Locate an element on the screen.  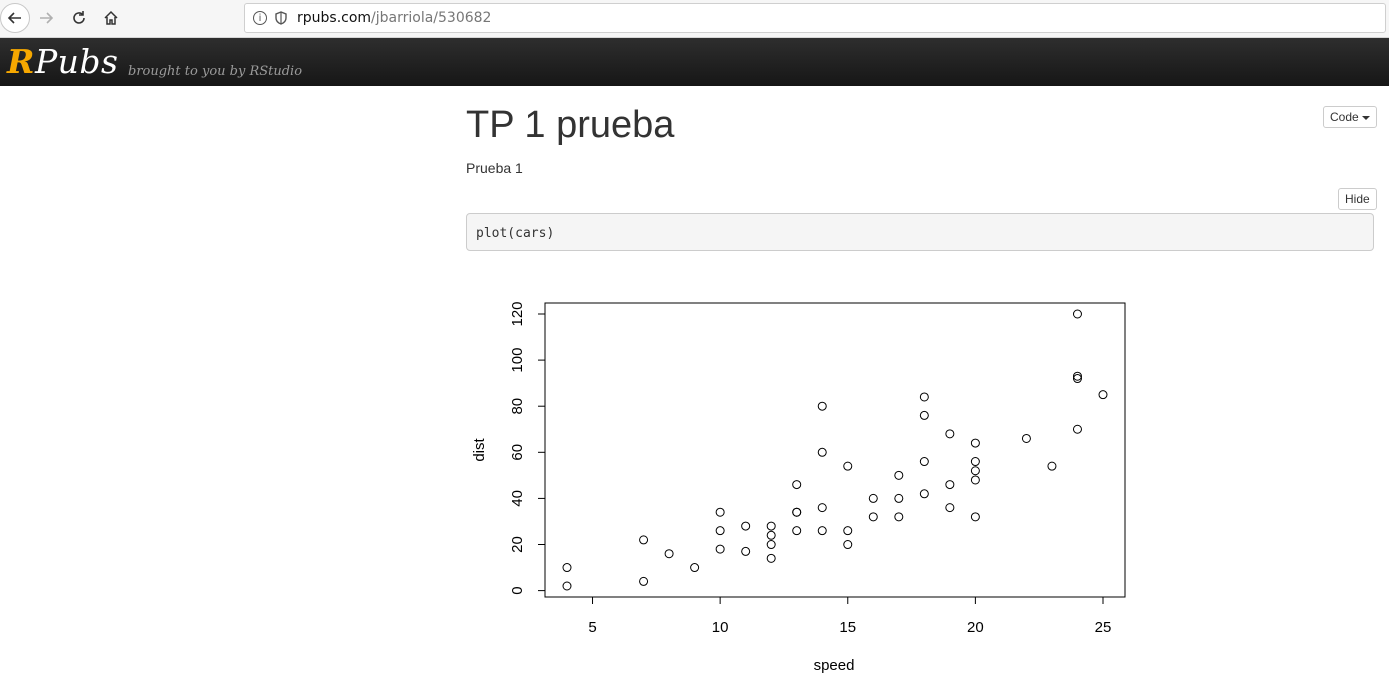
x-tick-label: 15 is located at coordinates (847, 627).